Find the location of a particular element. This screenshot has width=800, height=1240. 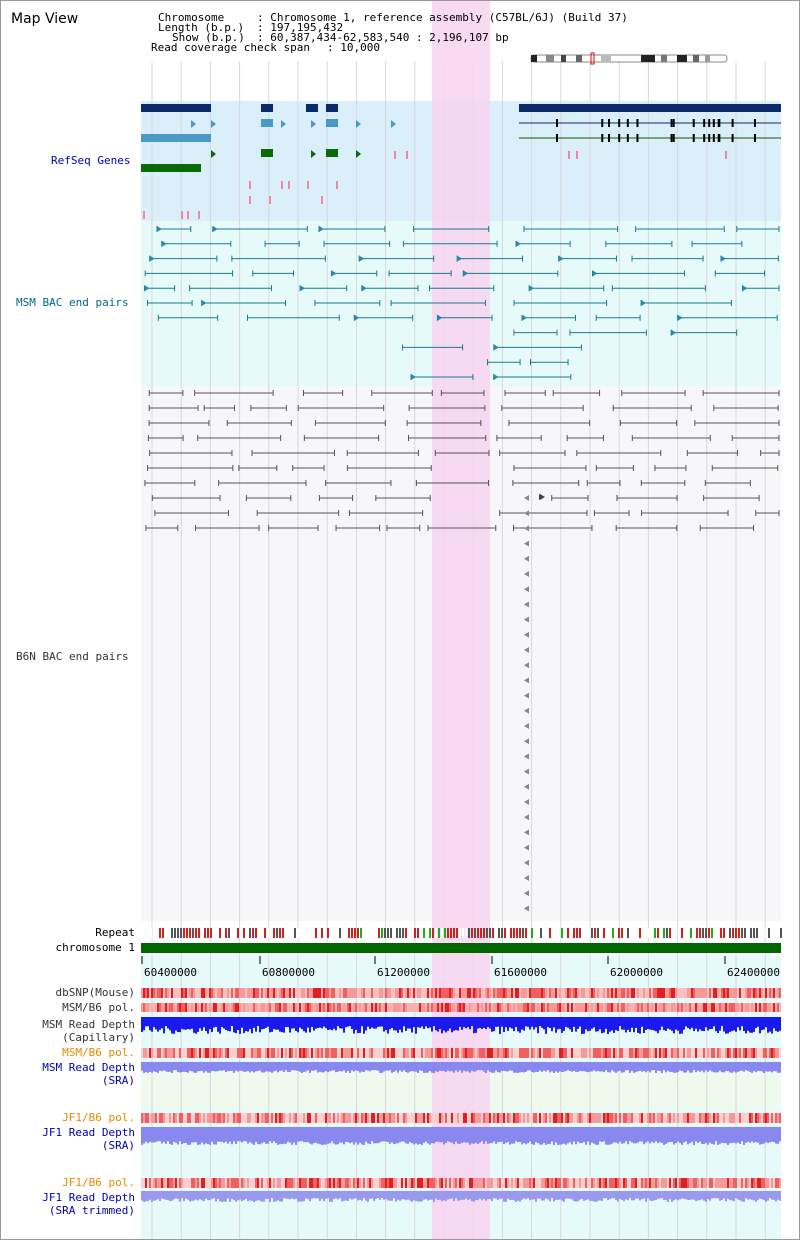

pseudo-gene-mark is located at coordinates (188, 215).